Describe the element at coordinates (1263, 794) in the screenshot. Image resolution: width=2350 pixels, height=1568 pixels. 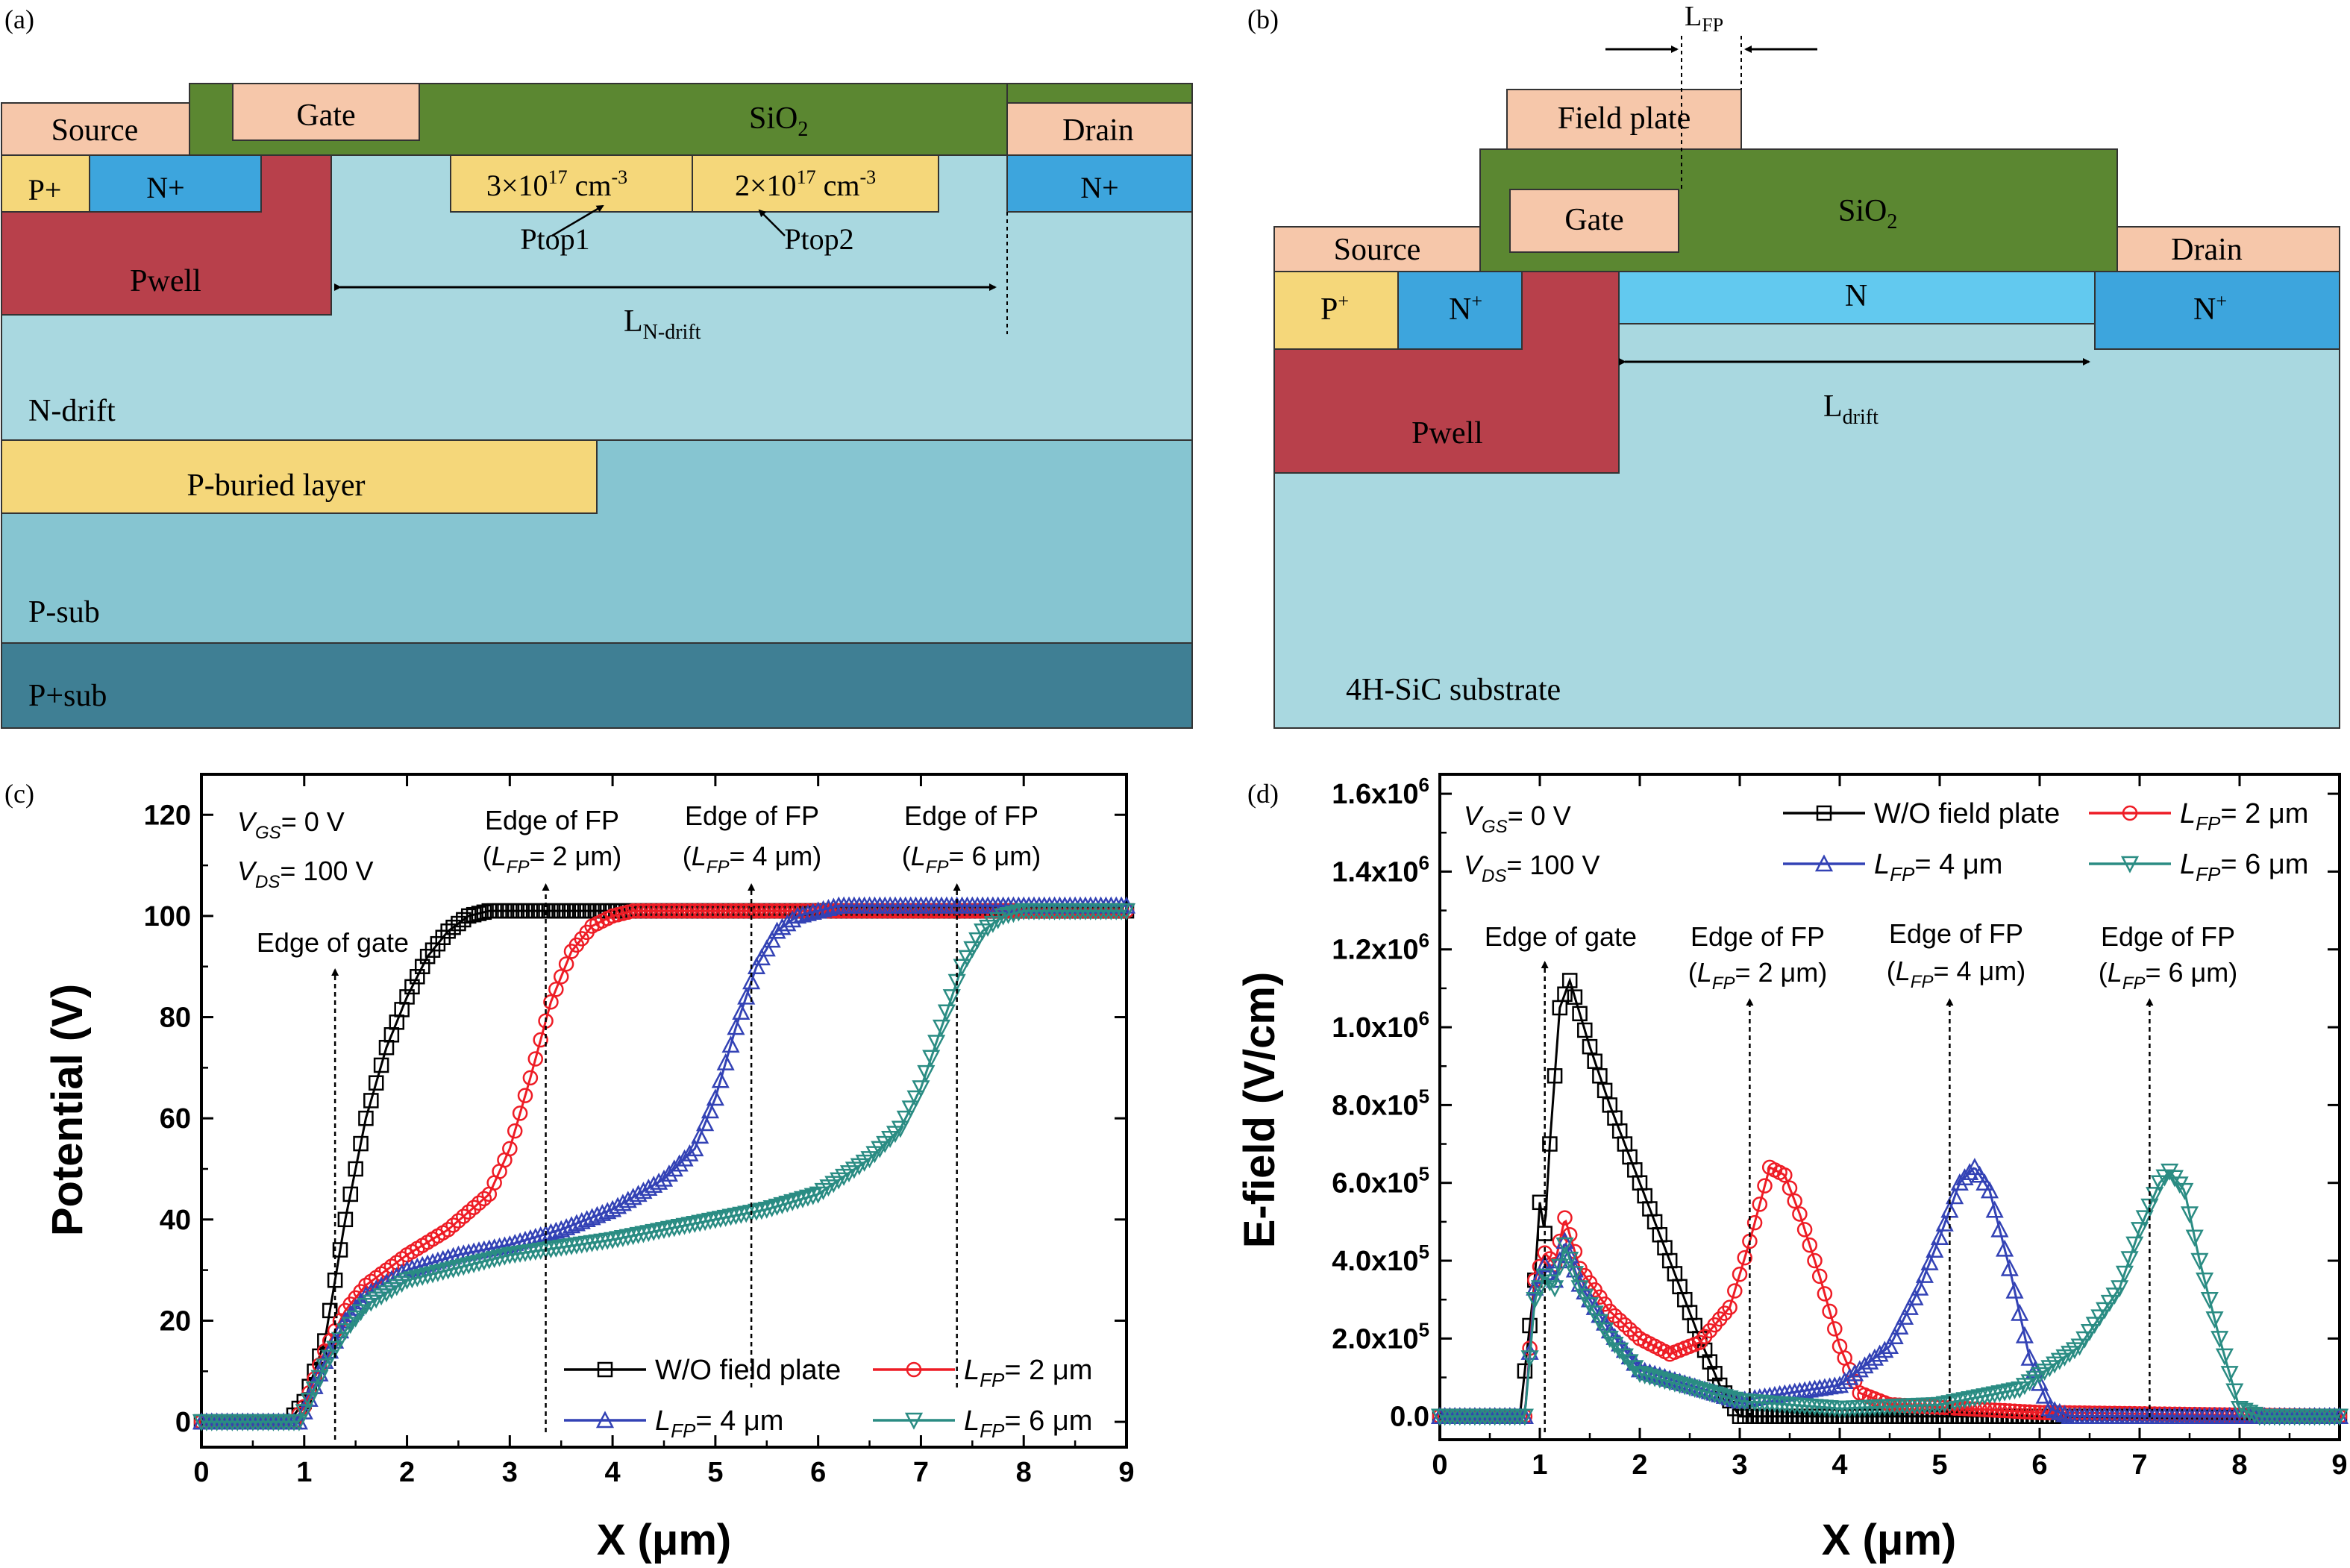
I see `panel-d-tag: (d)` at that location.